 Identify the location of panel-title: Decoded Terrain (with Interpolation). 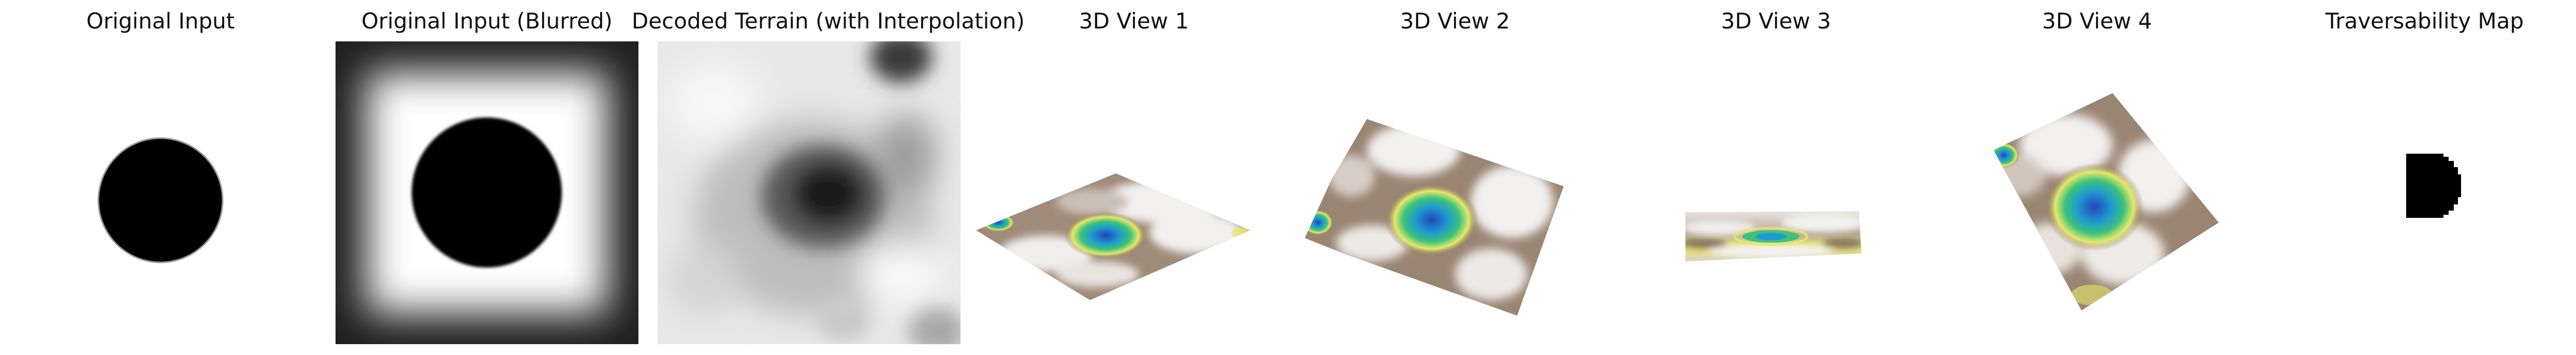
(829, 21).